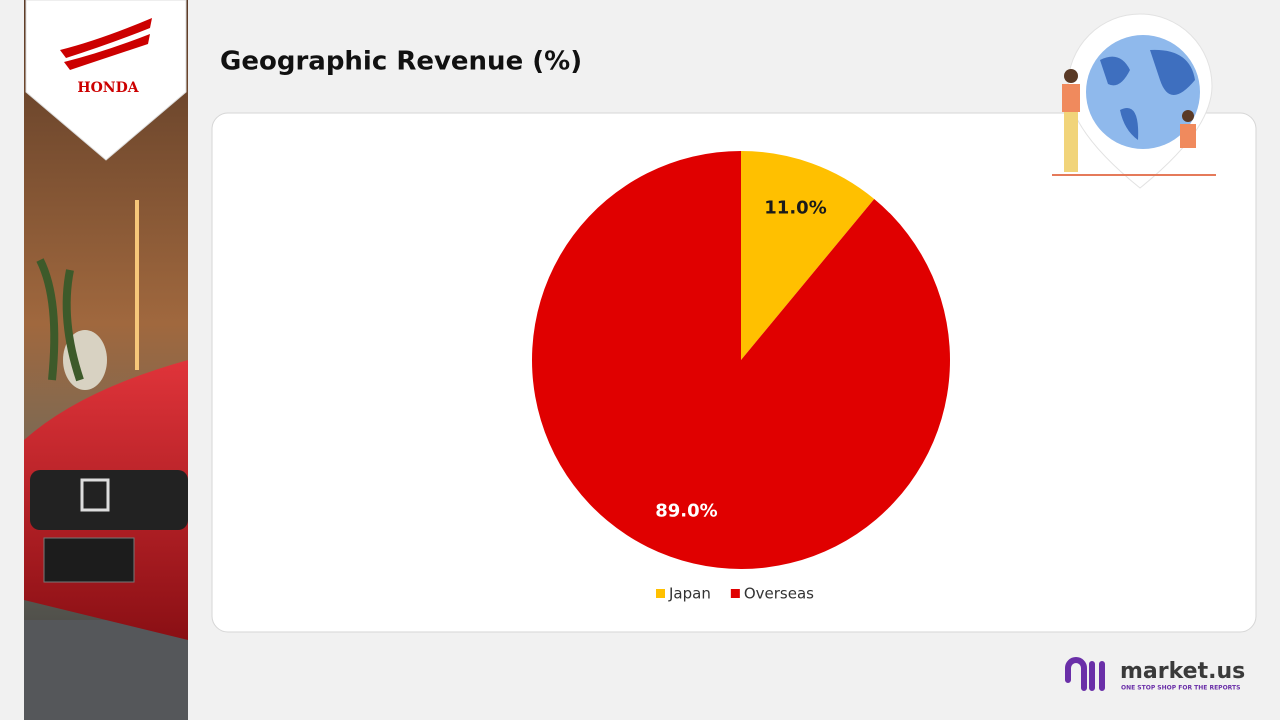 The image size is (1280, 720). What do you see at coordinates (686, 510) in the screenshot?
I see `data-label: 89.0%` at bounding box center [686, 510].